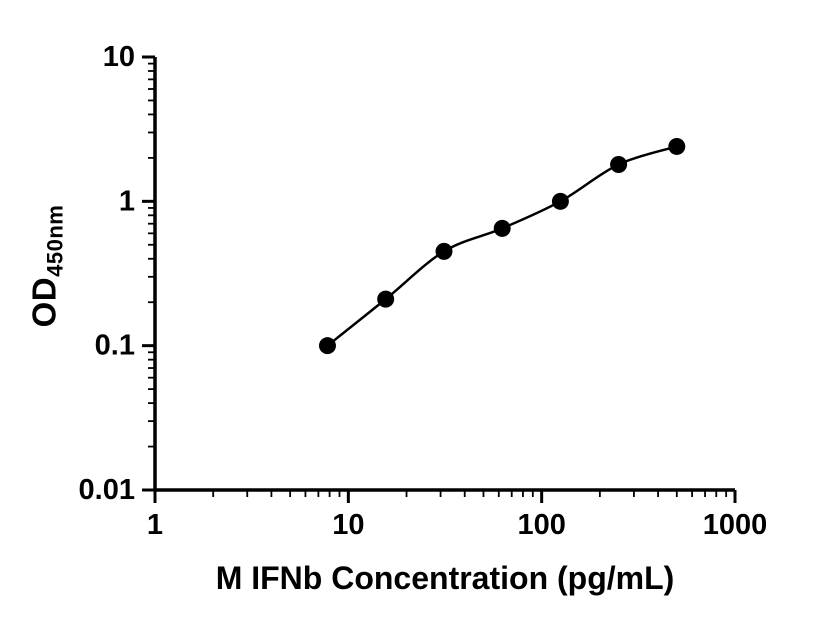 The image size is (816, 640). I want to click on x-tick-label: 100, so click(541, 525).